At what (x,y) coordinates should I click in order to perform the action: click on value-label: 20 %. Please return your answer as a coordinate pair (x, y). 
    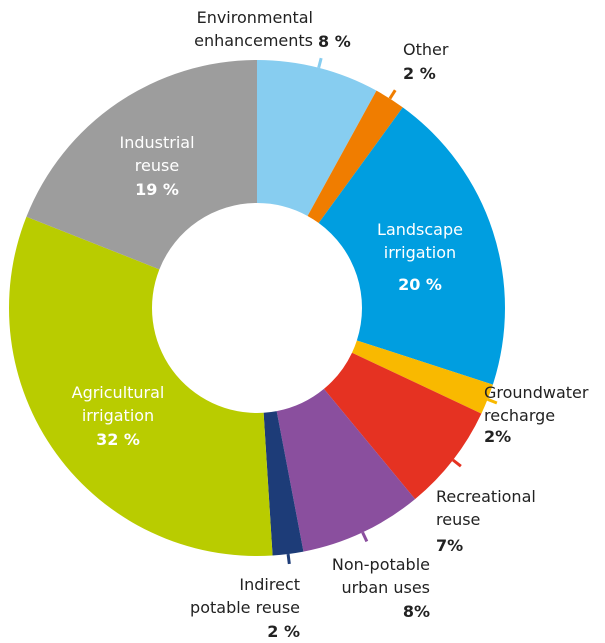
    Looking at the image, I should click on (420, 284).